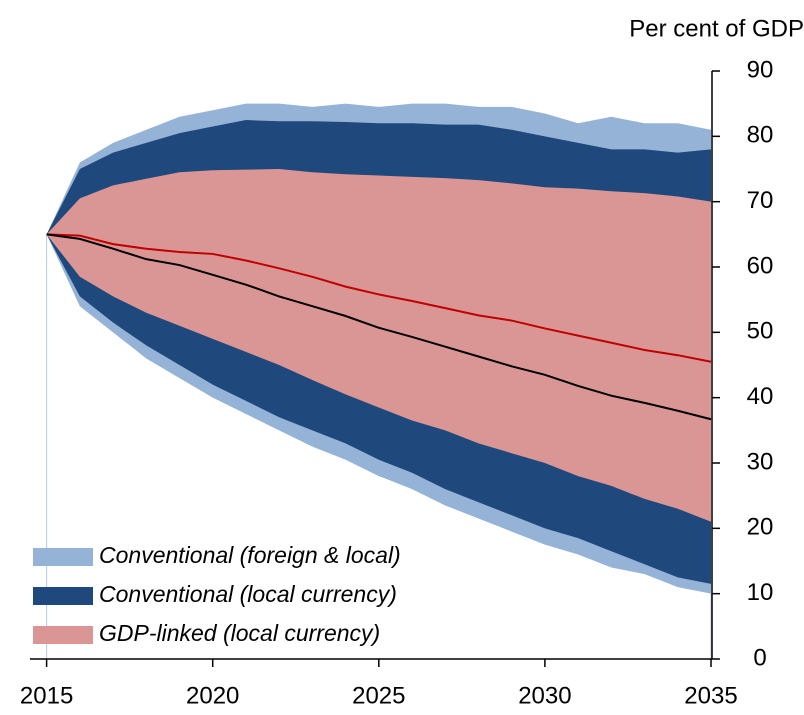 The height and width of the screenshot is (715, 804). I want to click on legend-label: Conventional (foreign & local), so click(250, 555).